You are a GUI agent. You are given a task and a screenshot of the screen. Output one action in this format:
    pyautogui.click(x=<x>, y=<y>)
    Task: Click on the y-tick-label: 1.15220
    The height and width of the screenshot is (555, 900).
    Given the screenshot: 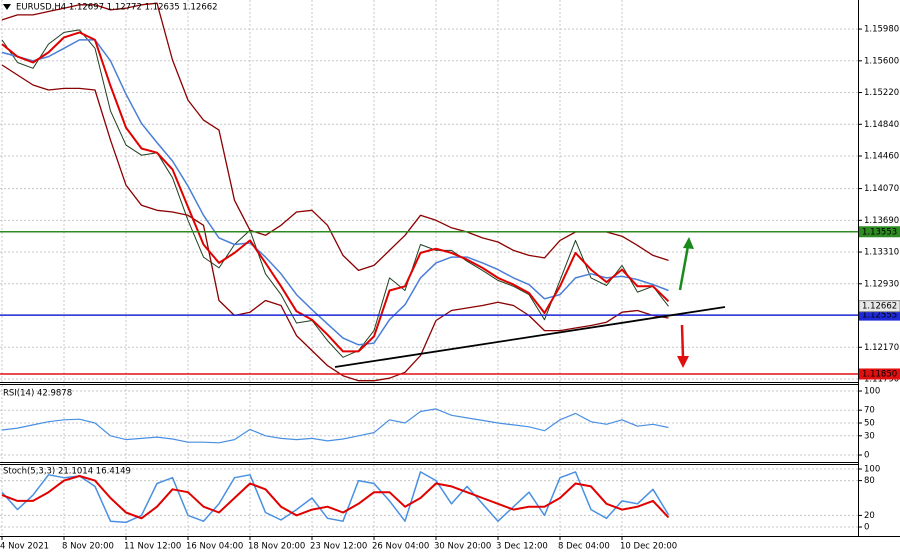 What is the action you would take?
    pyautogui.click(x=881, y=93)
    